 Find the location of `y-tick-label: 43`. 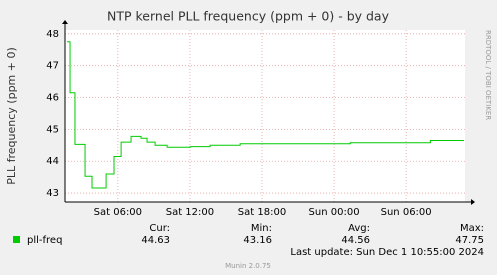

y-tick-label: 43 is located at coordinates (52, 193).